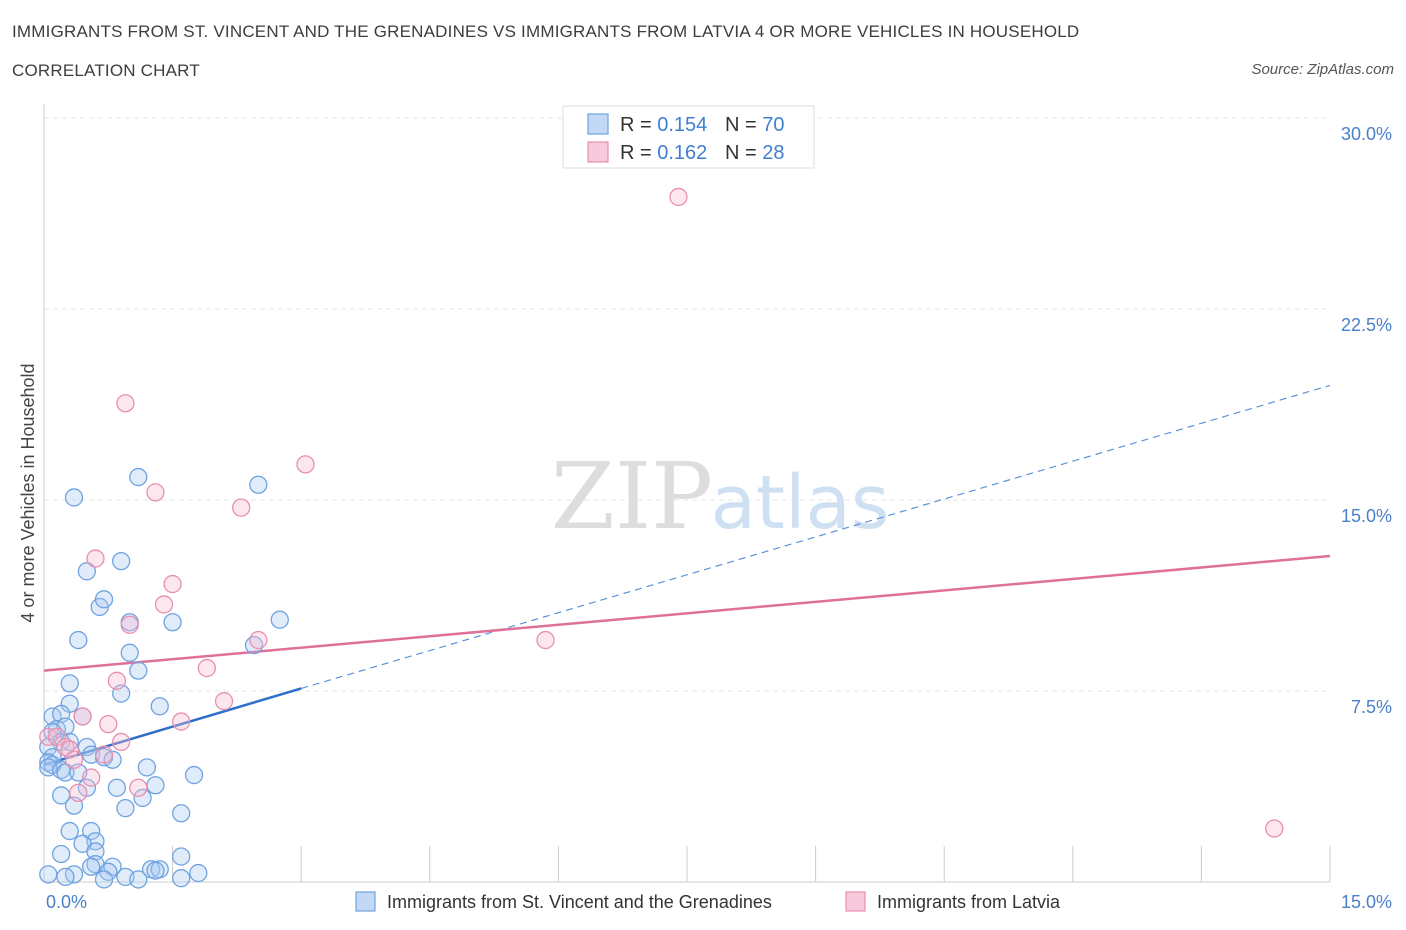 Image resolution: width=1406 pixels, height=930 pixels. I want to click on watermark-zip: ZIP, so click(632, 496).